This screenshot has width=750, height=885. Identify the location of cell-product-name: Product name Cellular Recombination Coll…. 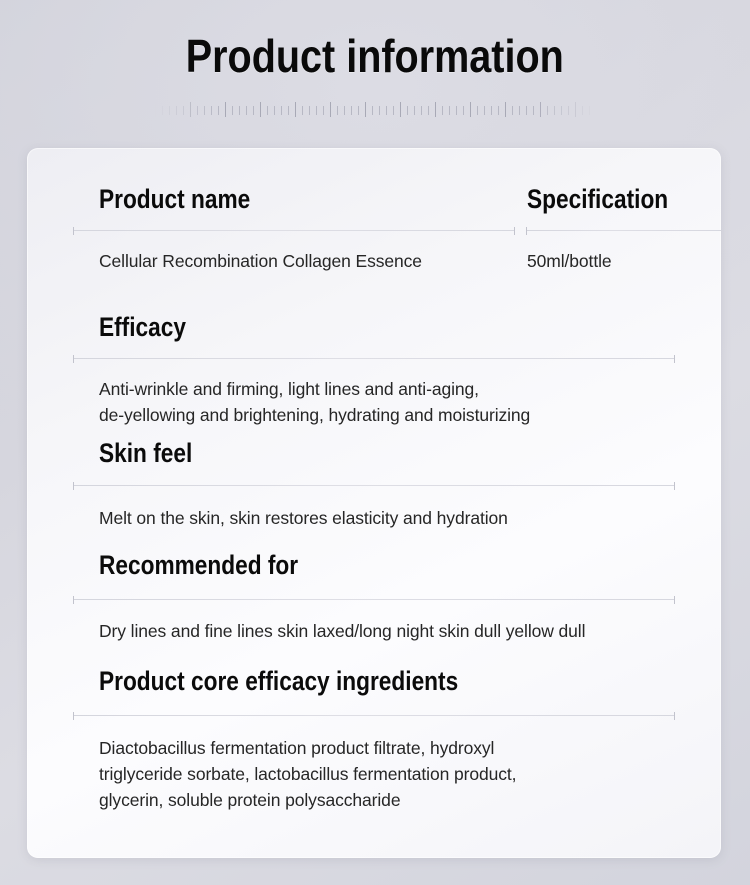
(294, 229).